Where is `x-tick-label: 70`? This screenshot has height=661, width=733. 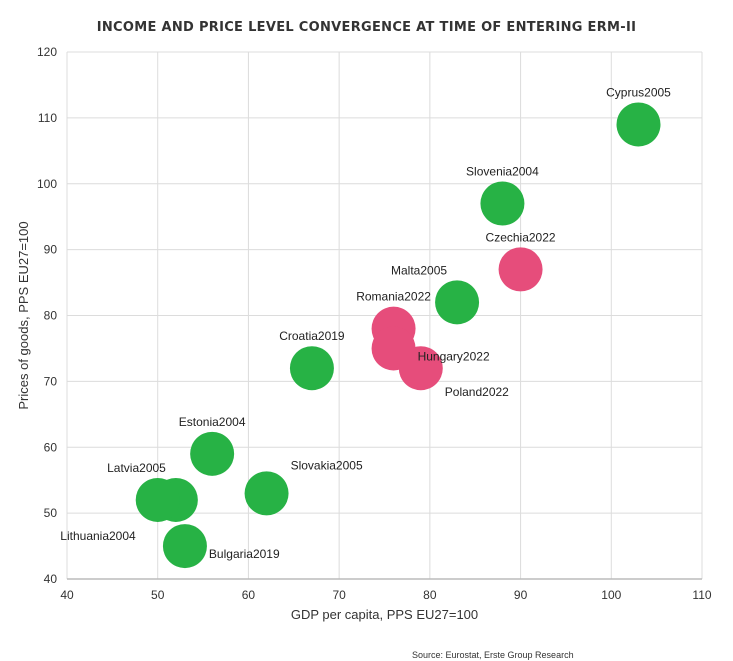
x-tick-label: 70 is located at coordinates (339, 595).